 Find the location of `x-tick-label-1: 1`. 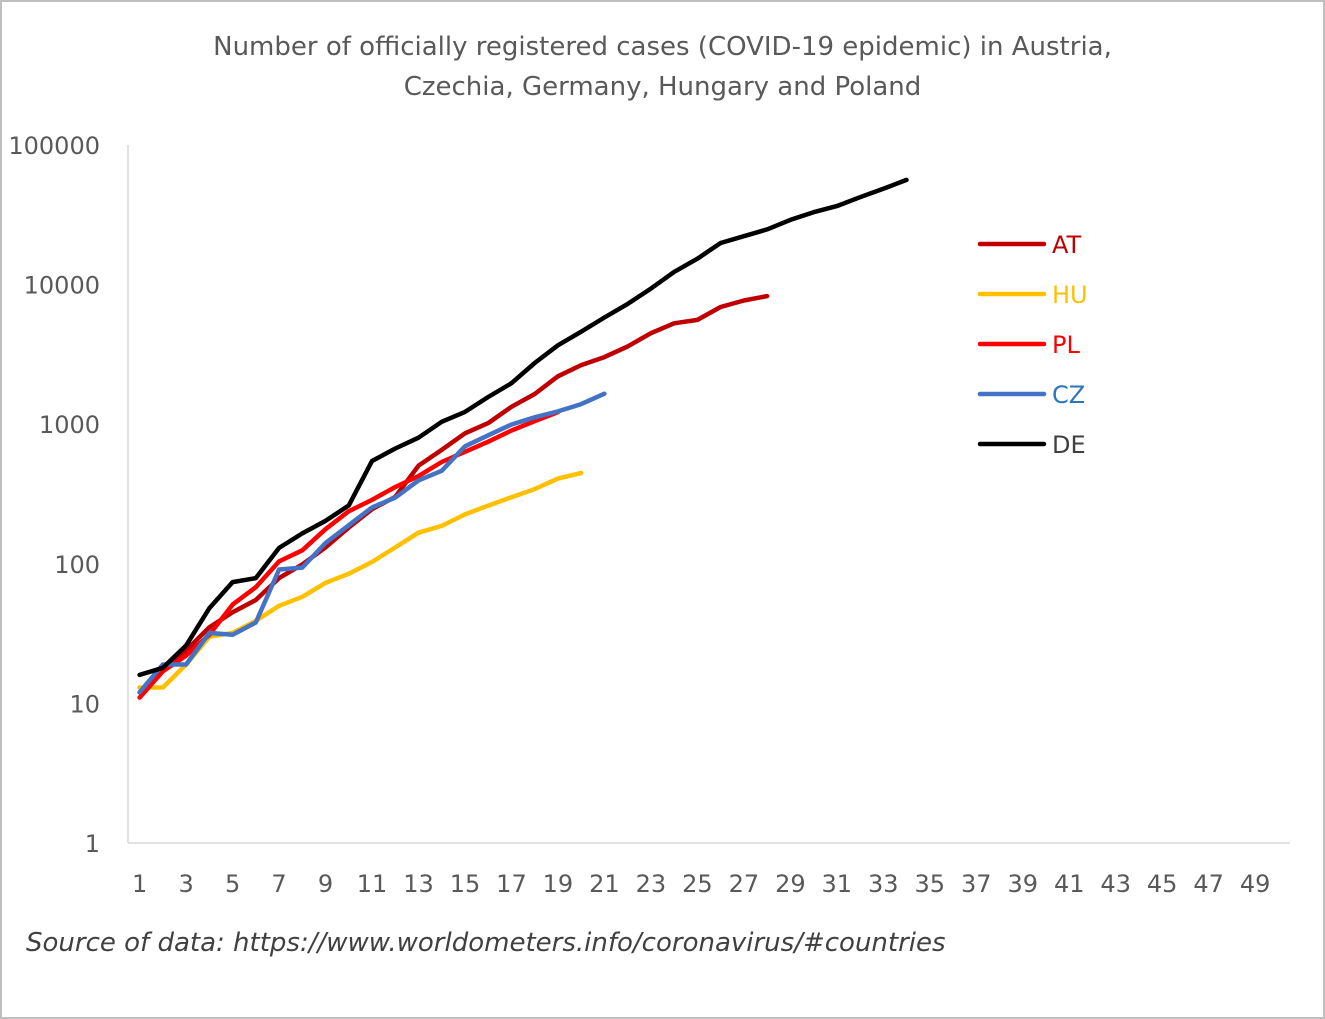

x-tick-label-1: 1 is located at coordinates (139, 884).